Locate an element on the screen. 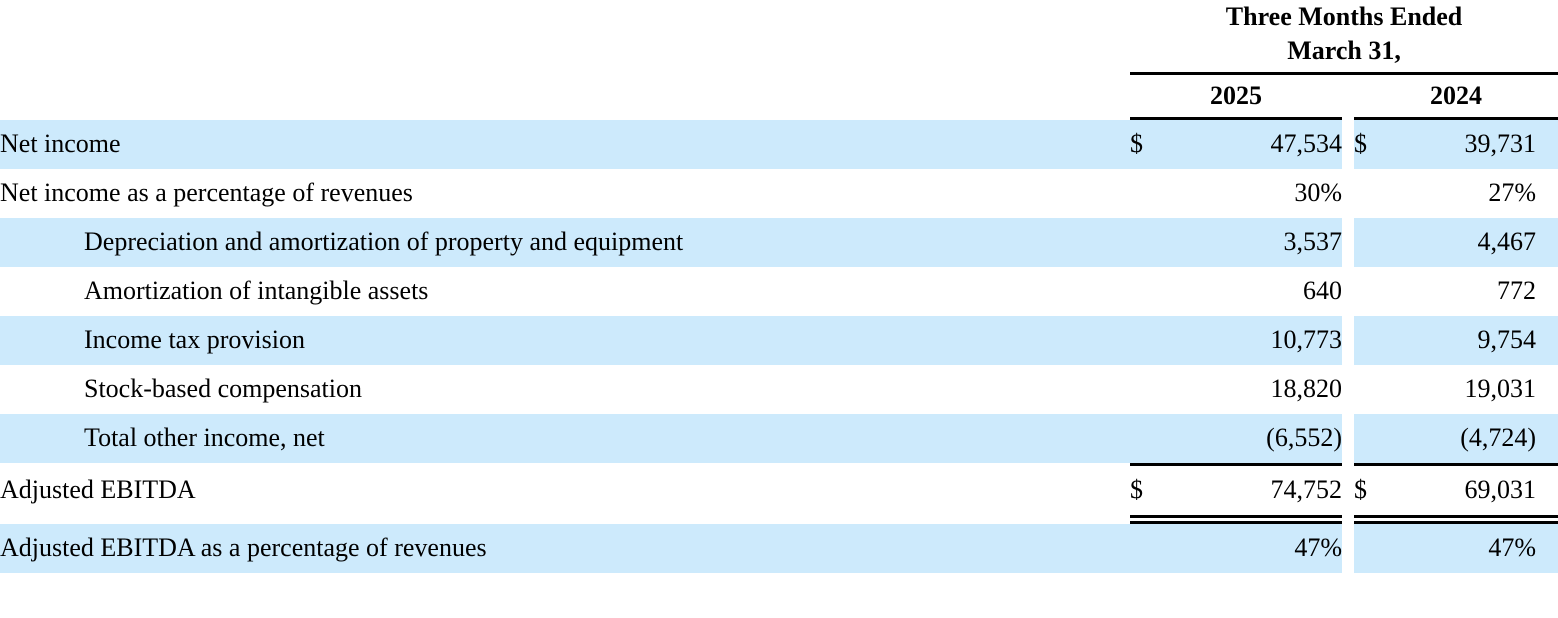  subtotal-rule-line-2024 is located at coordinates (1456, 464).